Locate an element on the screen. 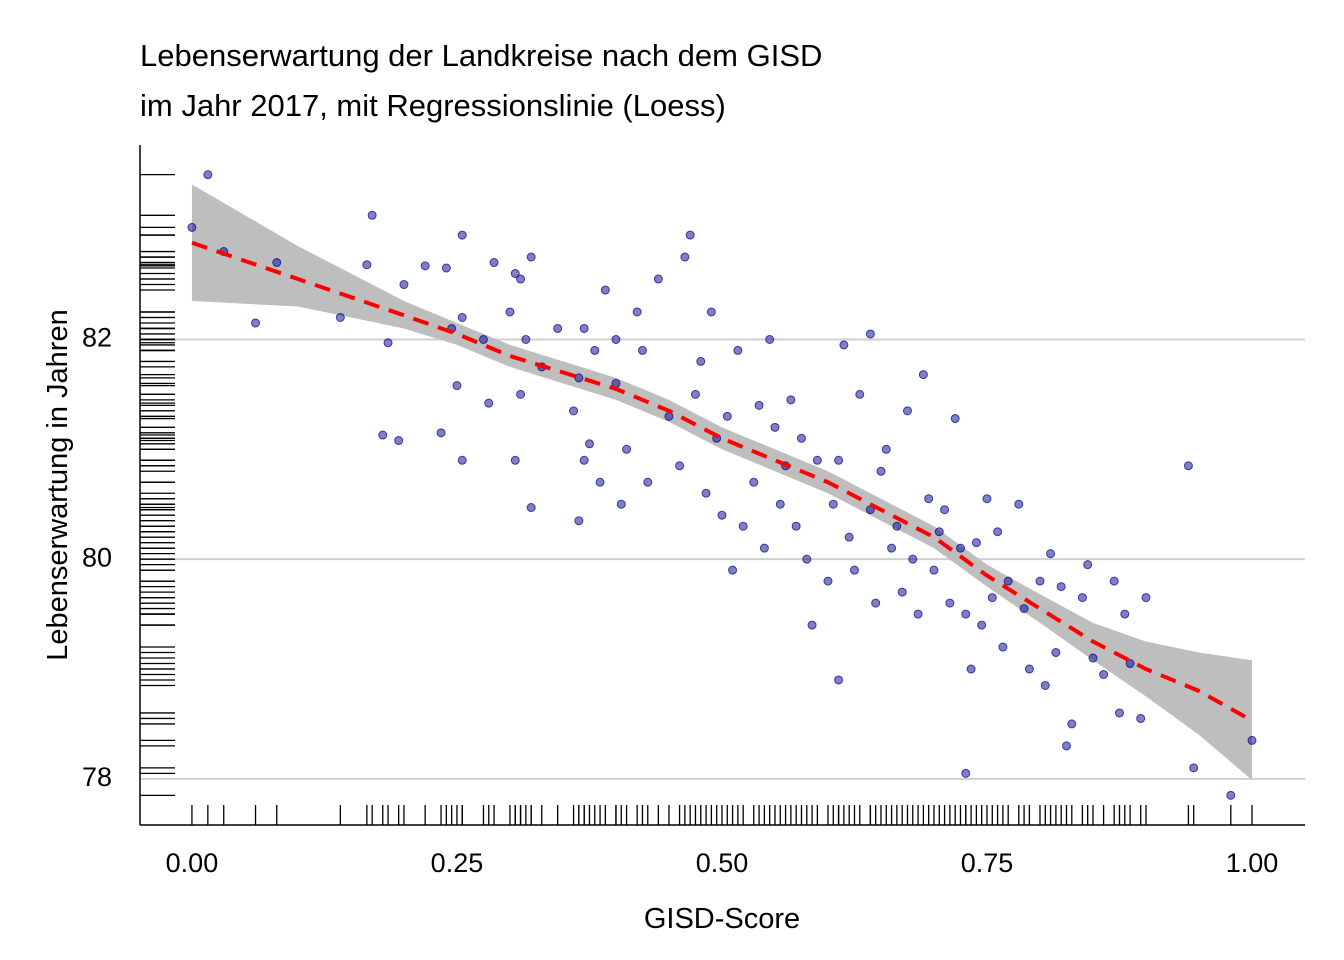  x-tick-label: 0.00 is located at coordinates (192, 863).